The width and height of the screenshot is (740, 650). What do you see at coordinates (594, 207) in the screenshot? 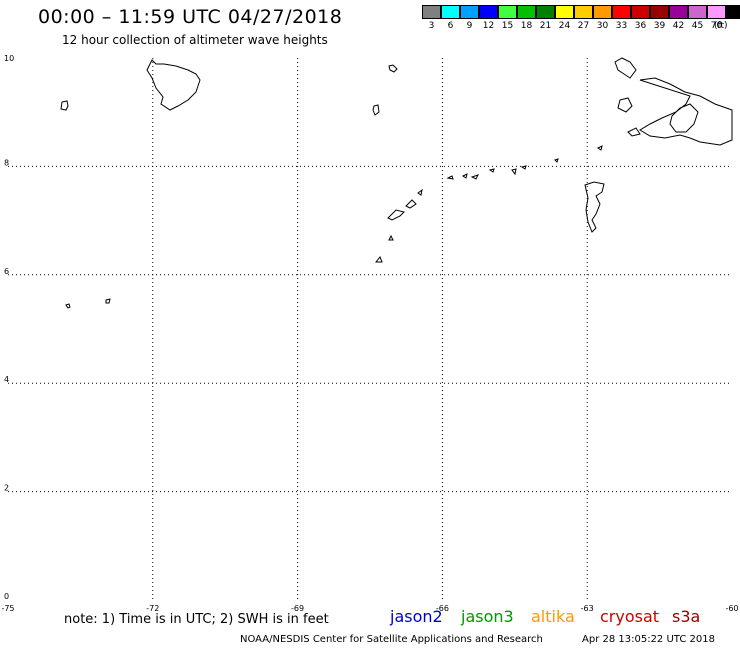
I see `coastline-venezuela-peninsula` at bounding box center [594, 207].